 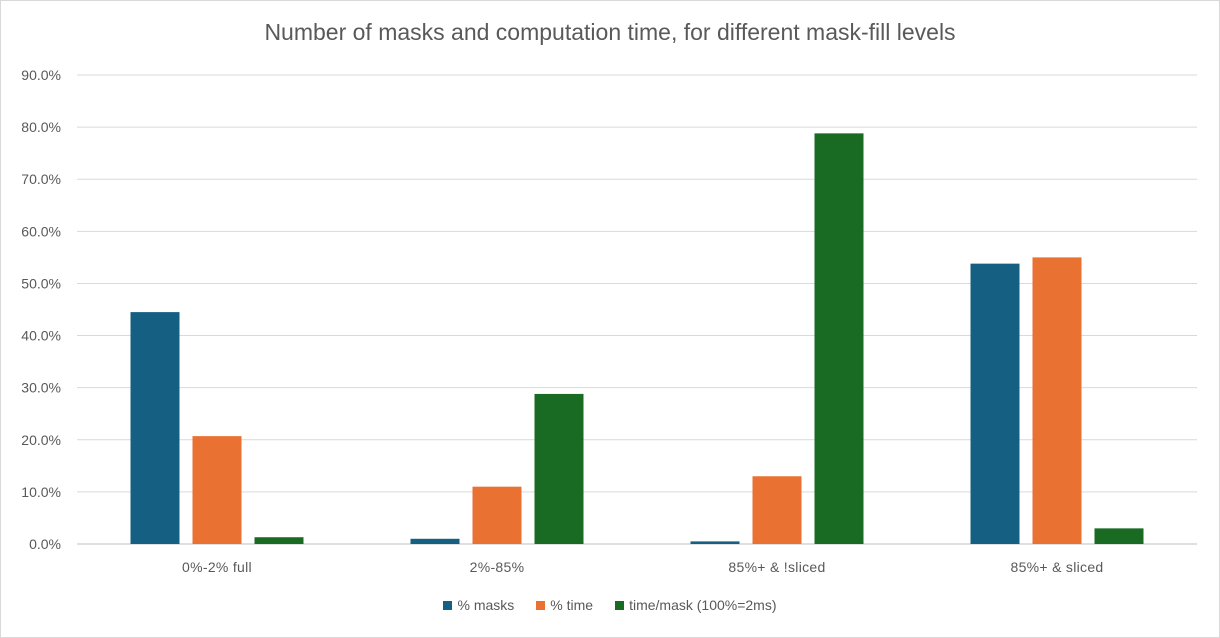 What do you see at coordinates (572, 605) in the screenshot?
I see `legend-label: % time` at bounding box center [572, 605].